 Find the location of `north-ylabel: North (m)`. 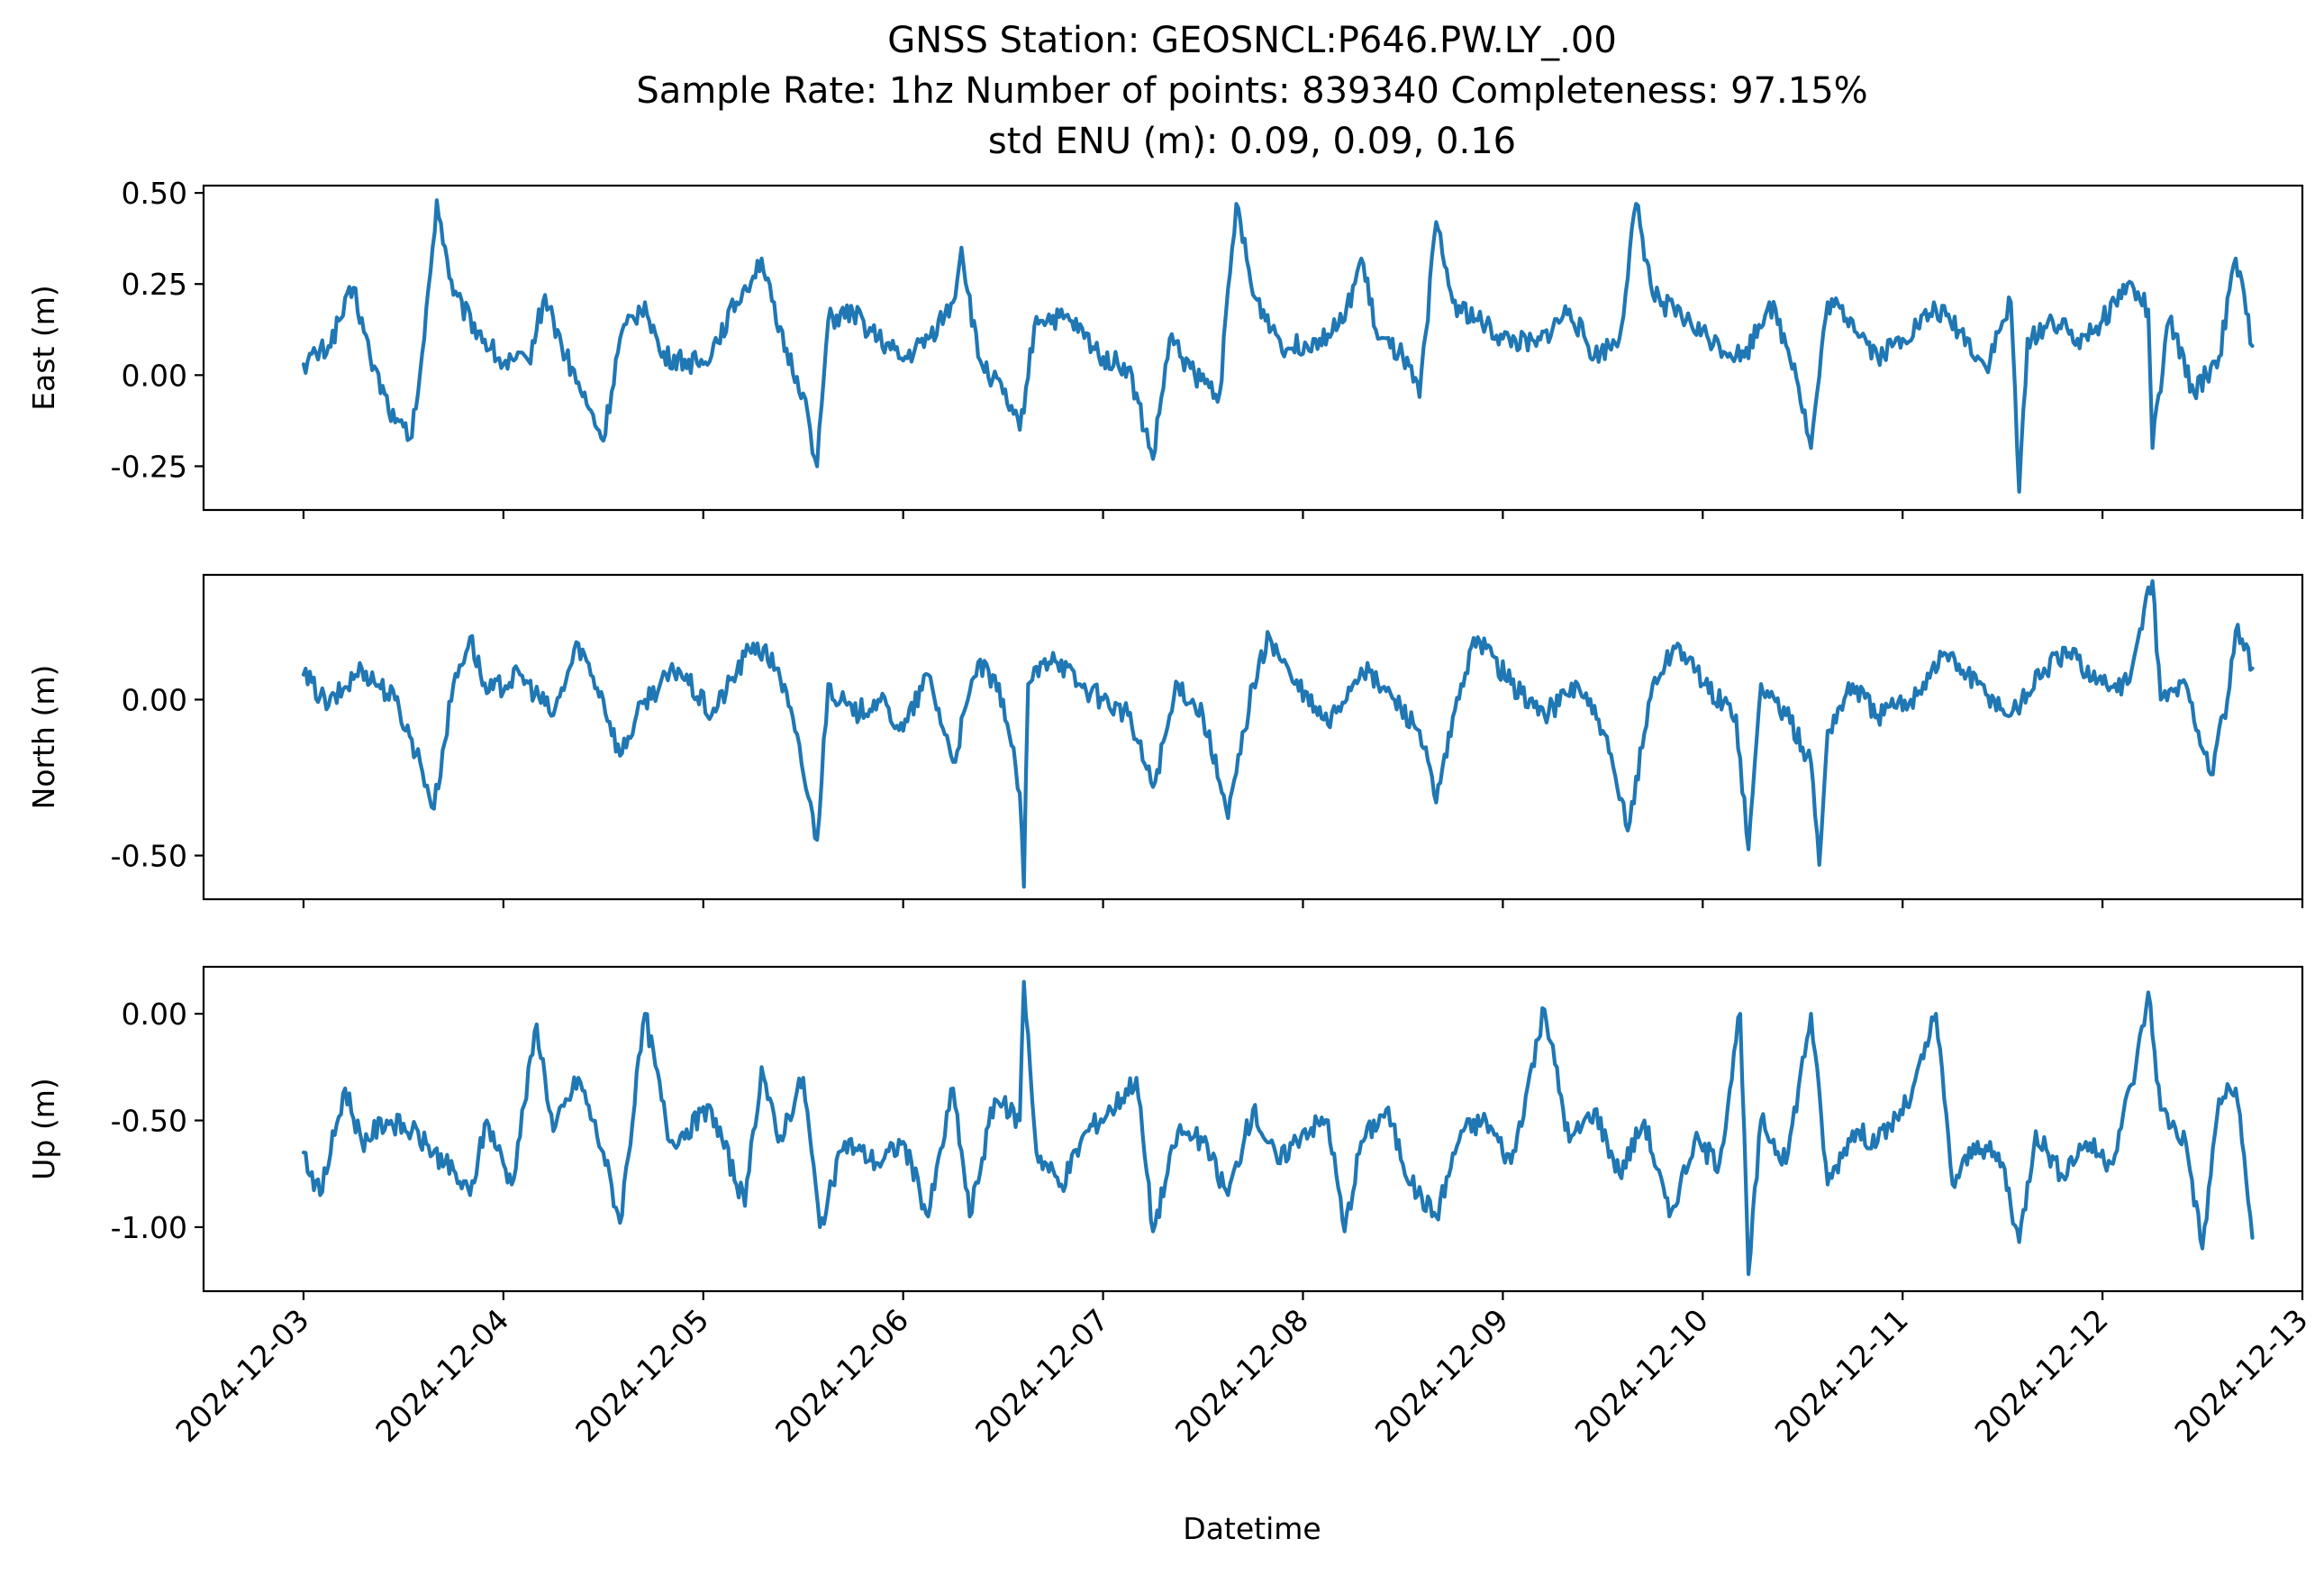

north-ylabel: North (m) is located at coordinates (43, 737).